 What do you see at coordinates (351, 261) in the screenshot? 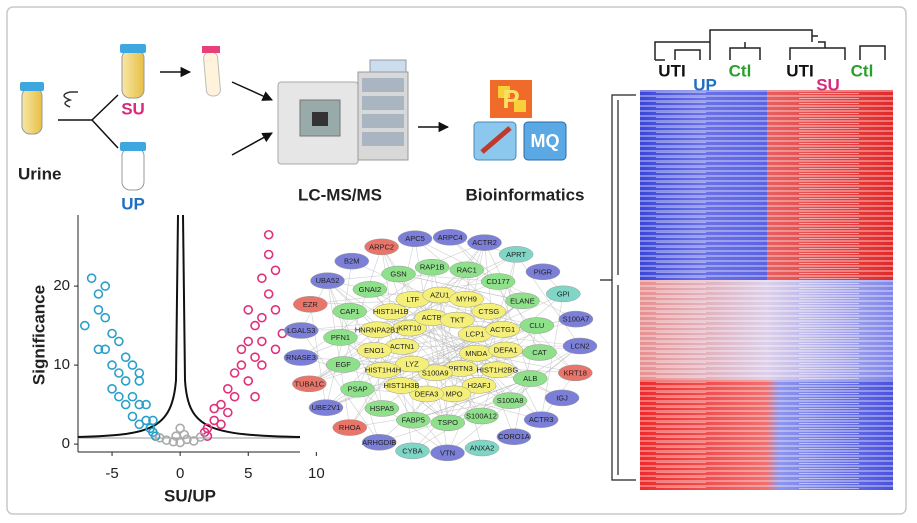
I see `node-label: B2M` at bounding box center [351, 261].